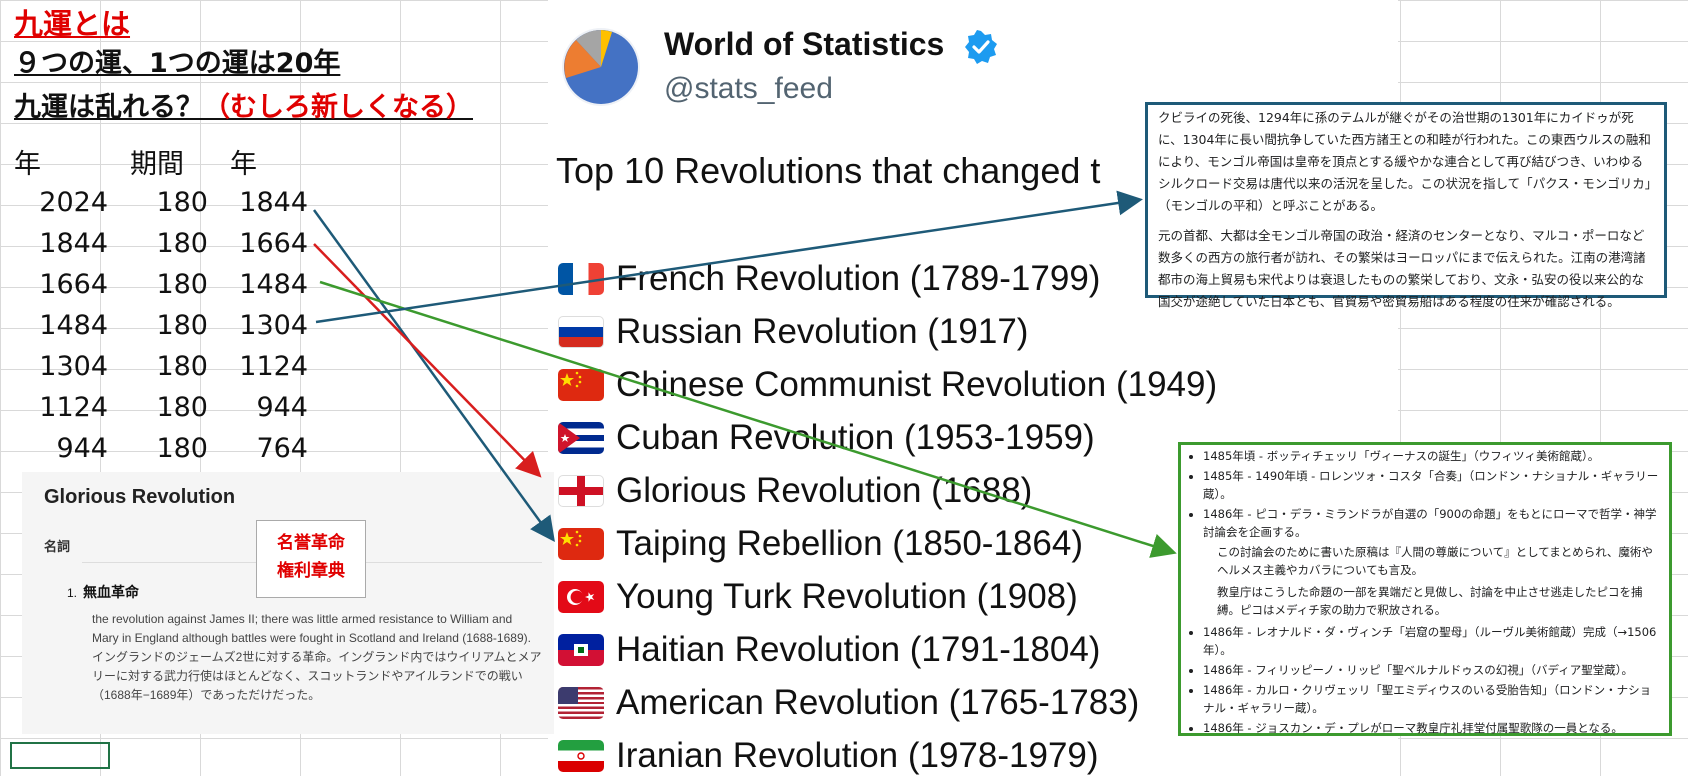  I want to click on cuba-flag-icon, so click(581, 437).